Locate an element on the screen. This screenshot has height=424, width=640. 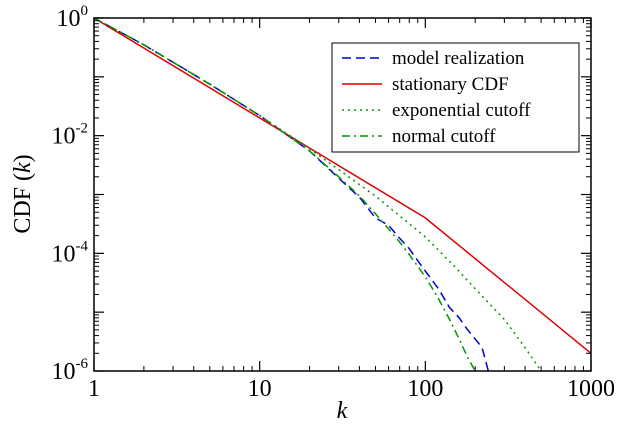
y-axis-label: CDF (k) is located at coordinates (23, 193).